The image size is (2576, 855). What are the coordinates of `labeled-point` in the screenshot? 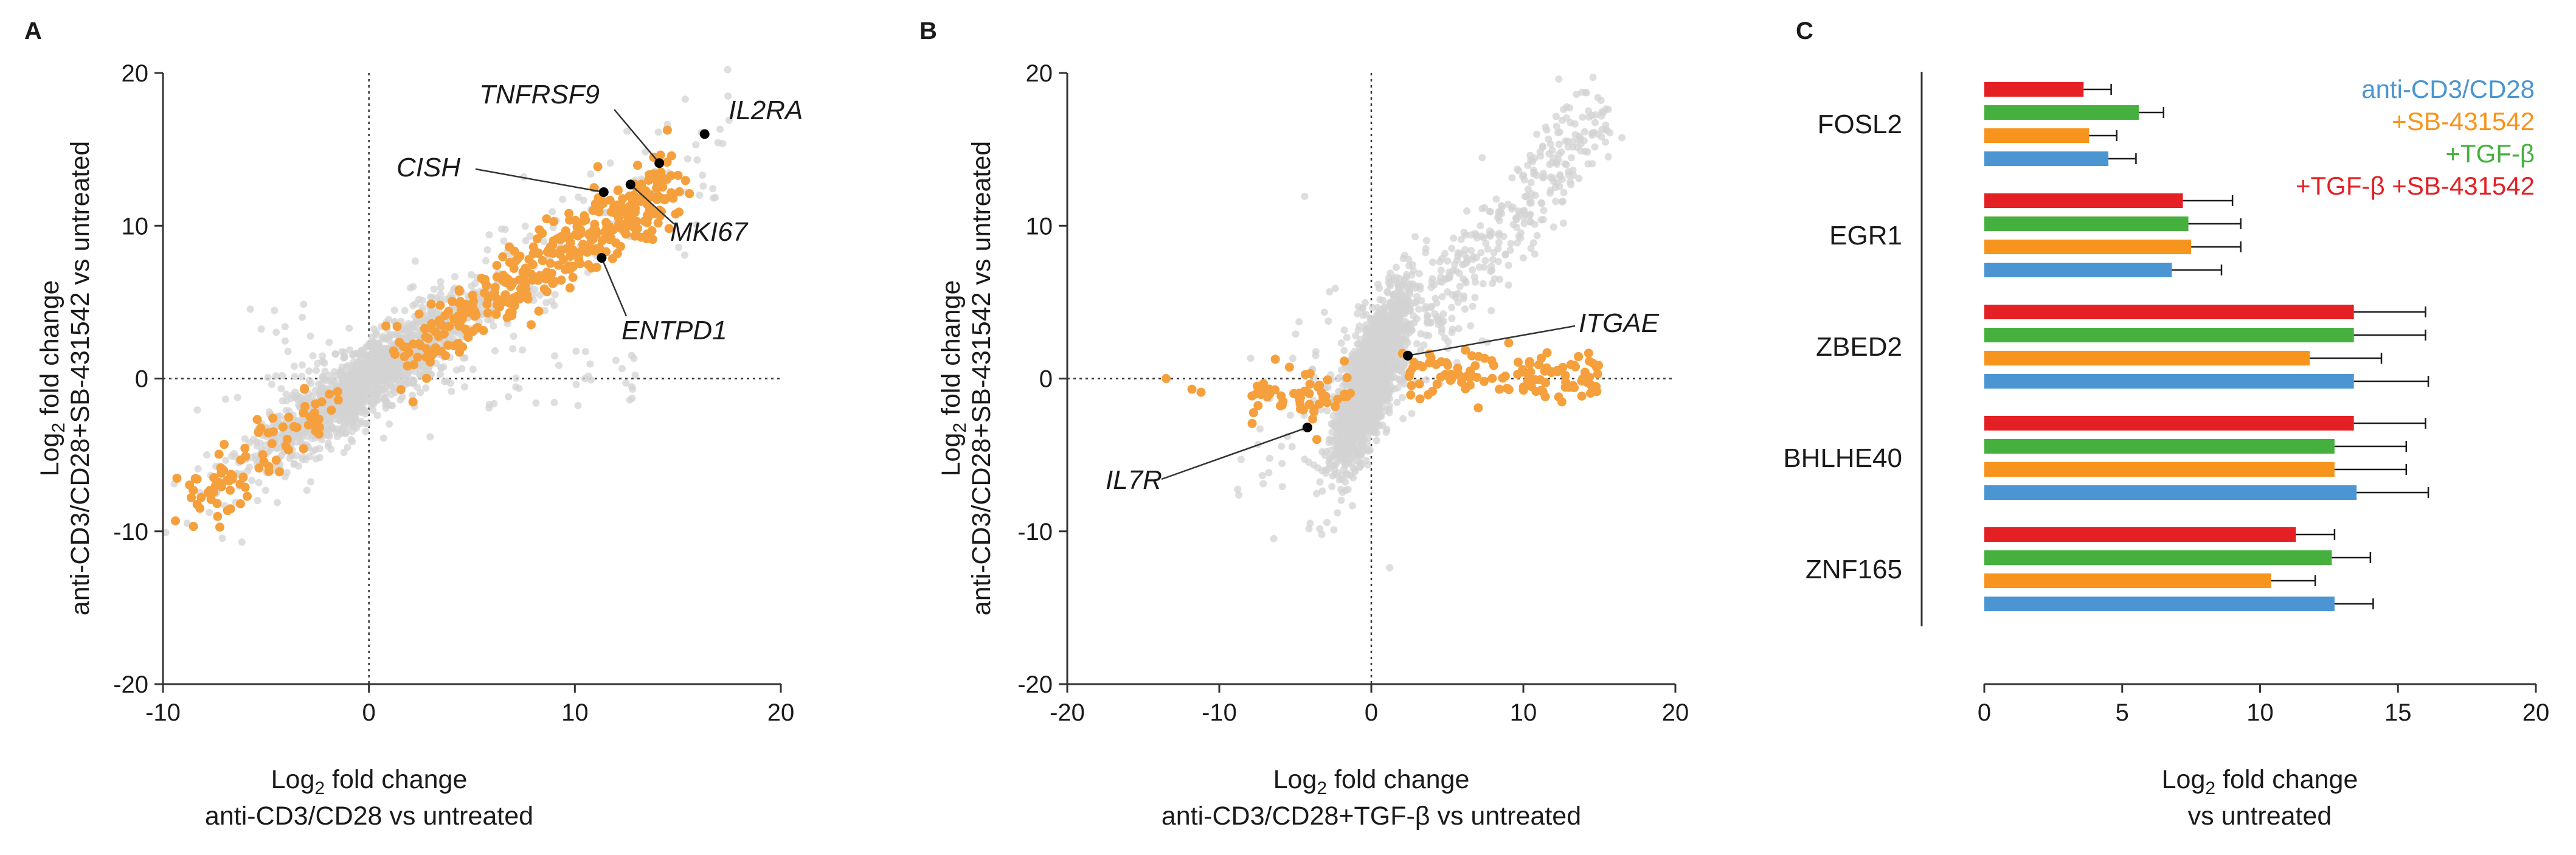 It's located at (603, 192).